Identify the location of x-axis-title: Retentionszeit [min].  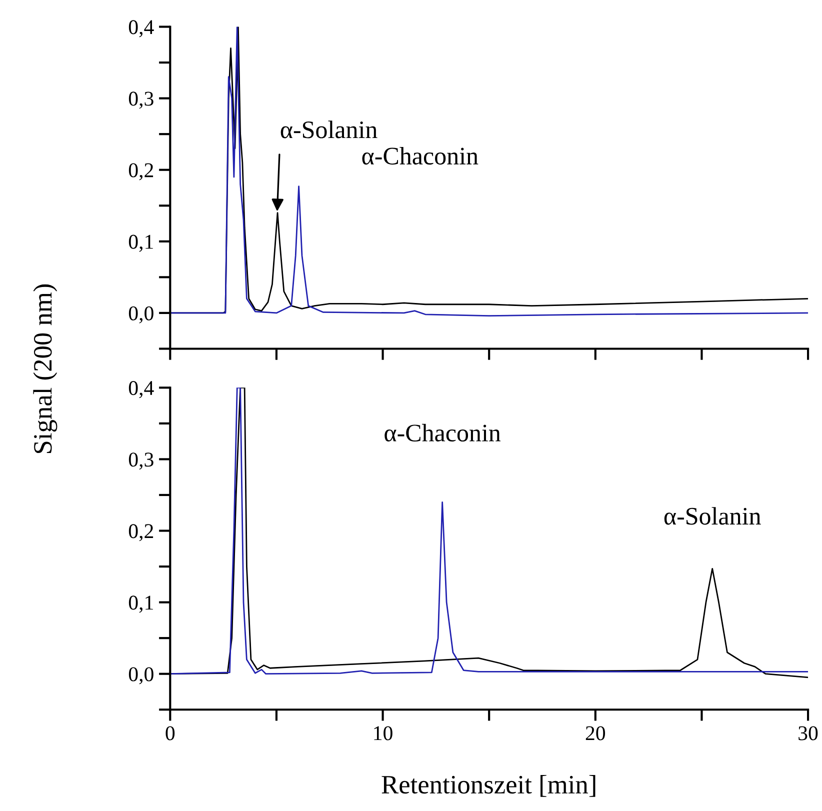
(489, 786).